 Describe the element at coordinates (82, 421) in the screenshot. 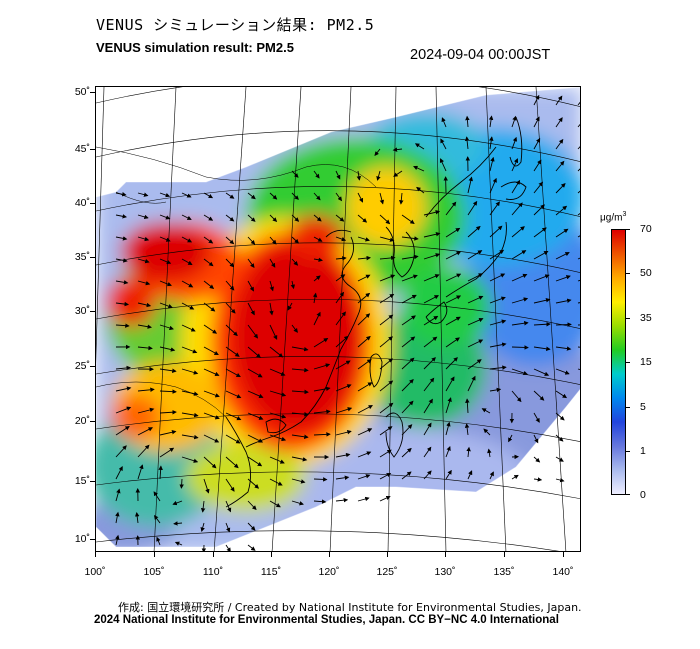

I see `lat-label-20: 20˚` at that location.